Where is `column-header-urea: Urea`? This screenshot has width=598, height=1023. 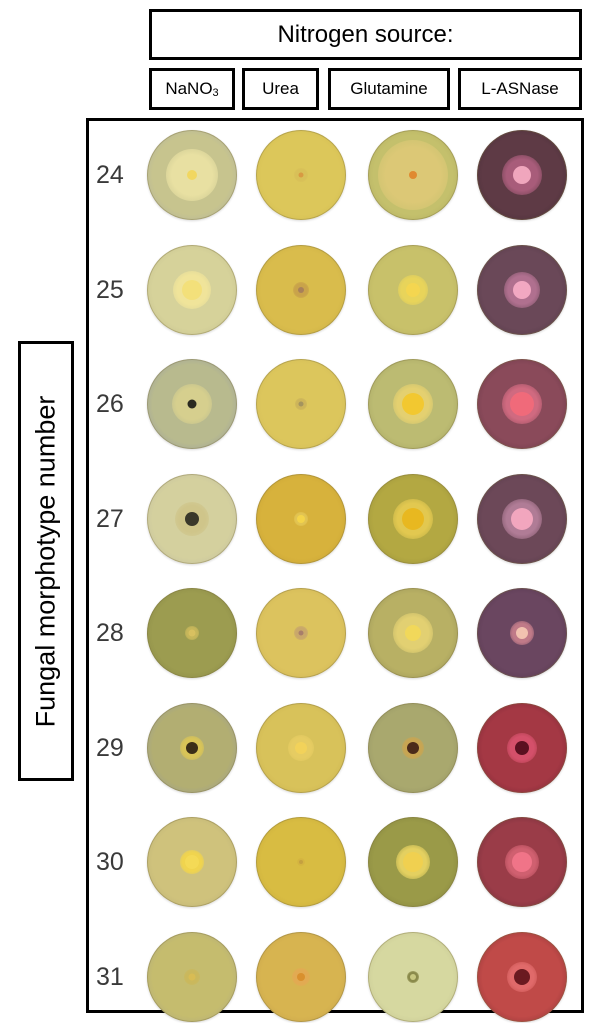 column-header-urea: Urea is located at coordinates (280, 89).